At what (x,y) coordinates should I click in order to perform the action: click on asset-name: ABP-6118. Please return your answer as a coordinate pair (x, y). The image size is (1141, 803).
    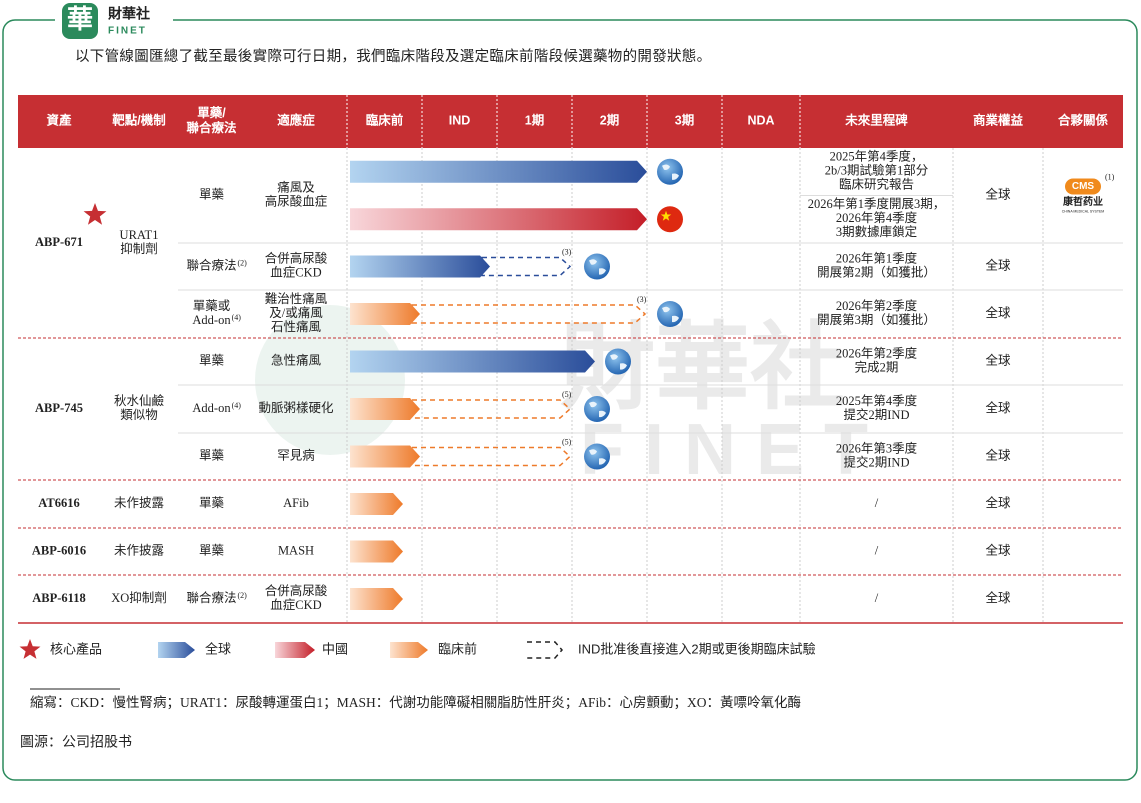
    Looking at the image, I should click on (58, 598).